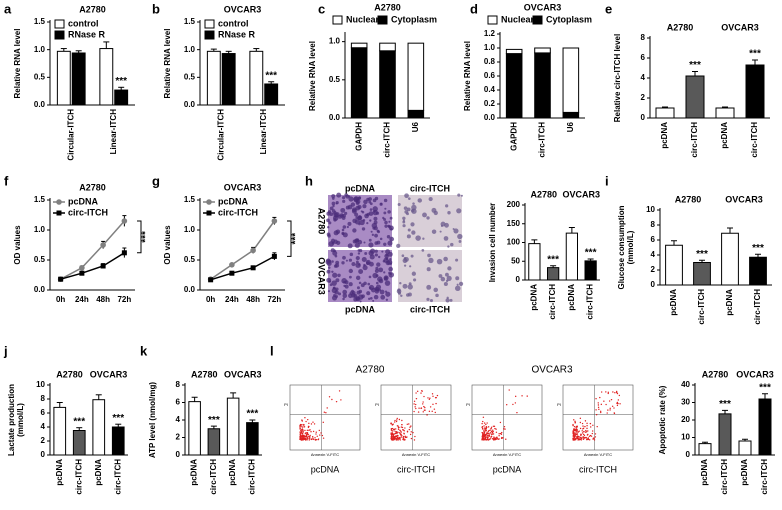 This screenshot has height=510, width=782. What do you see at coordinates (312, 76) in the screenshot?
I see `y-axis-label: Relative RNA level` at bounding box center [312, 76].